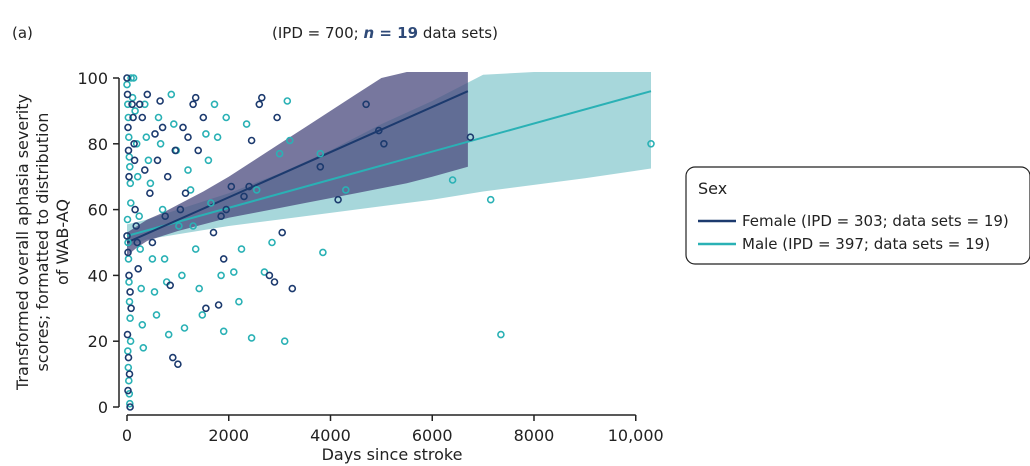 This screenshot has height=466, width=1030. Describe the element at coordinates (534, 435) in the screenshot. I see `x-tick-label: 8000` at that location.